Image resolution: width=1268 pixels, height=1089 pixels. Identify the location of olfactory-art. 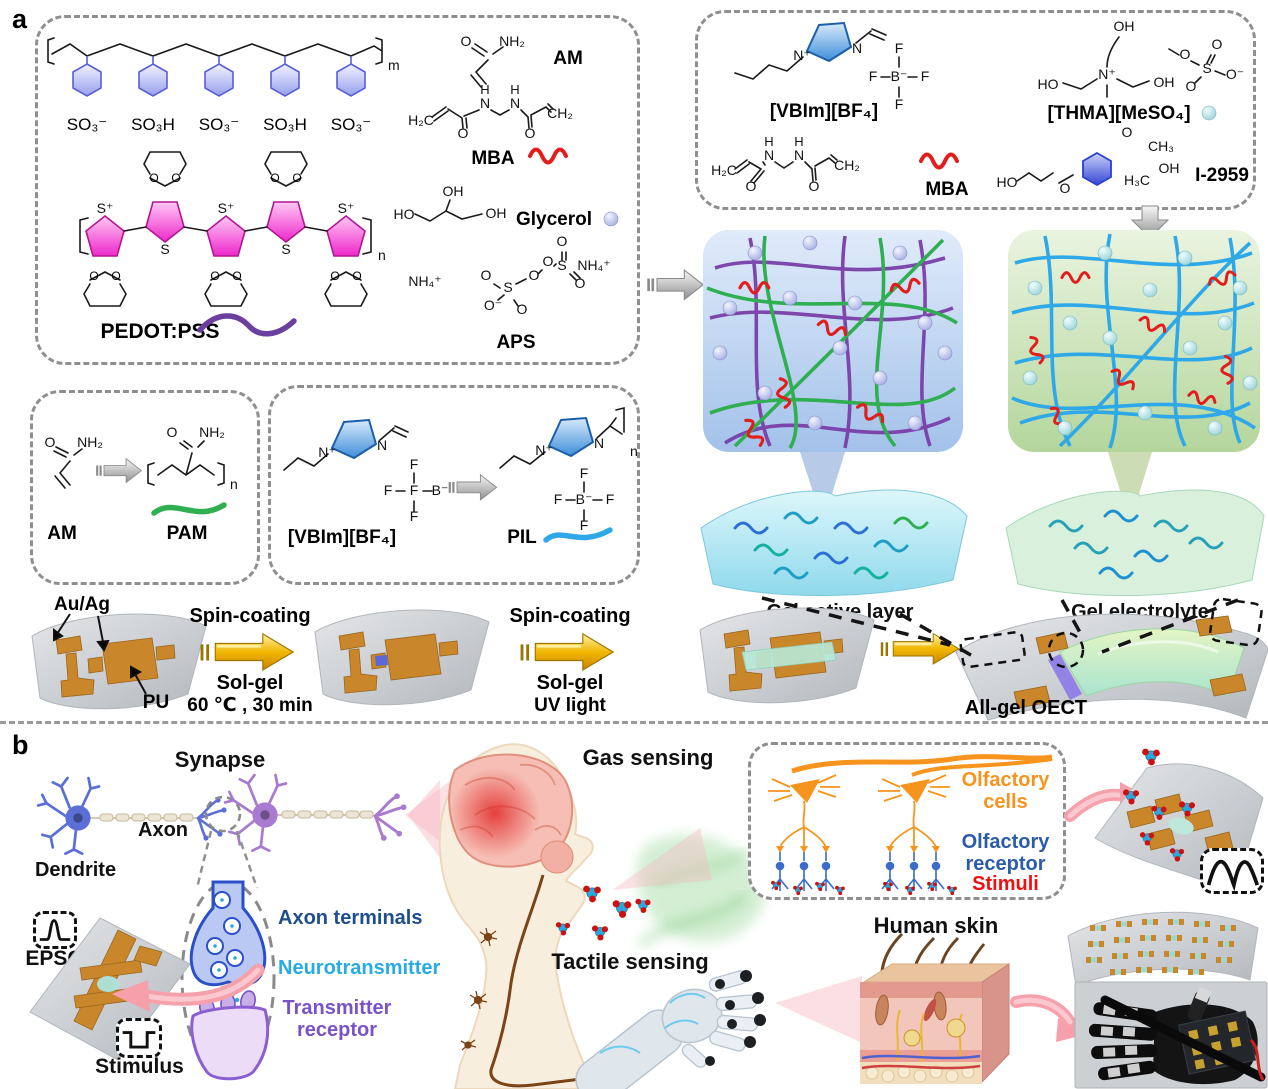
(910, 825).